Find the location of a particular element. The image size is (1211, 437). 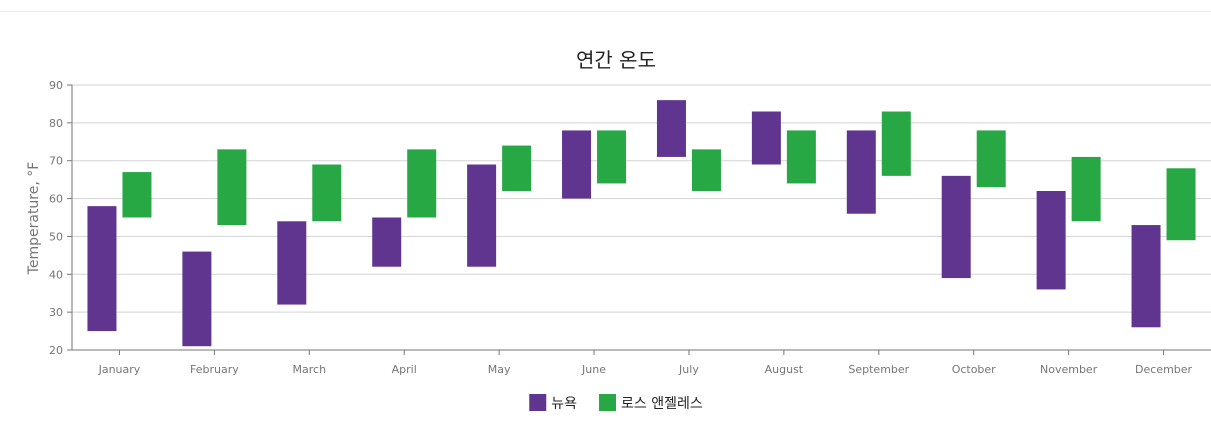

x-tick-label: November is located at coordinates (1069, 369).